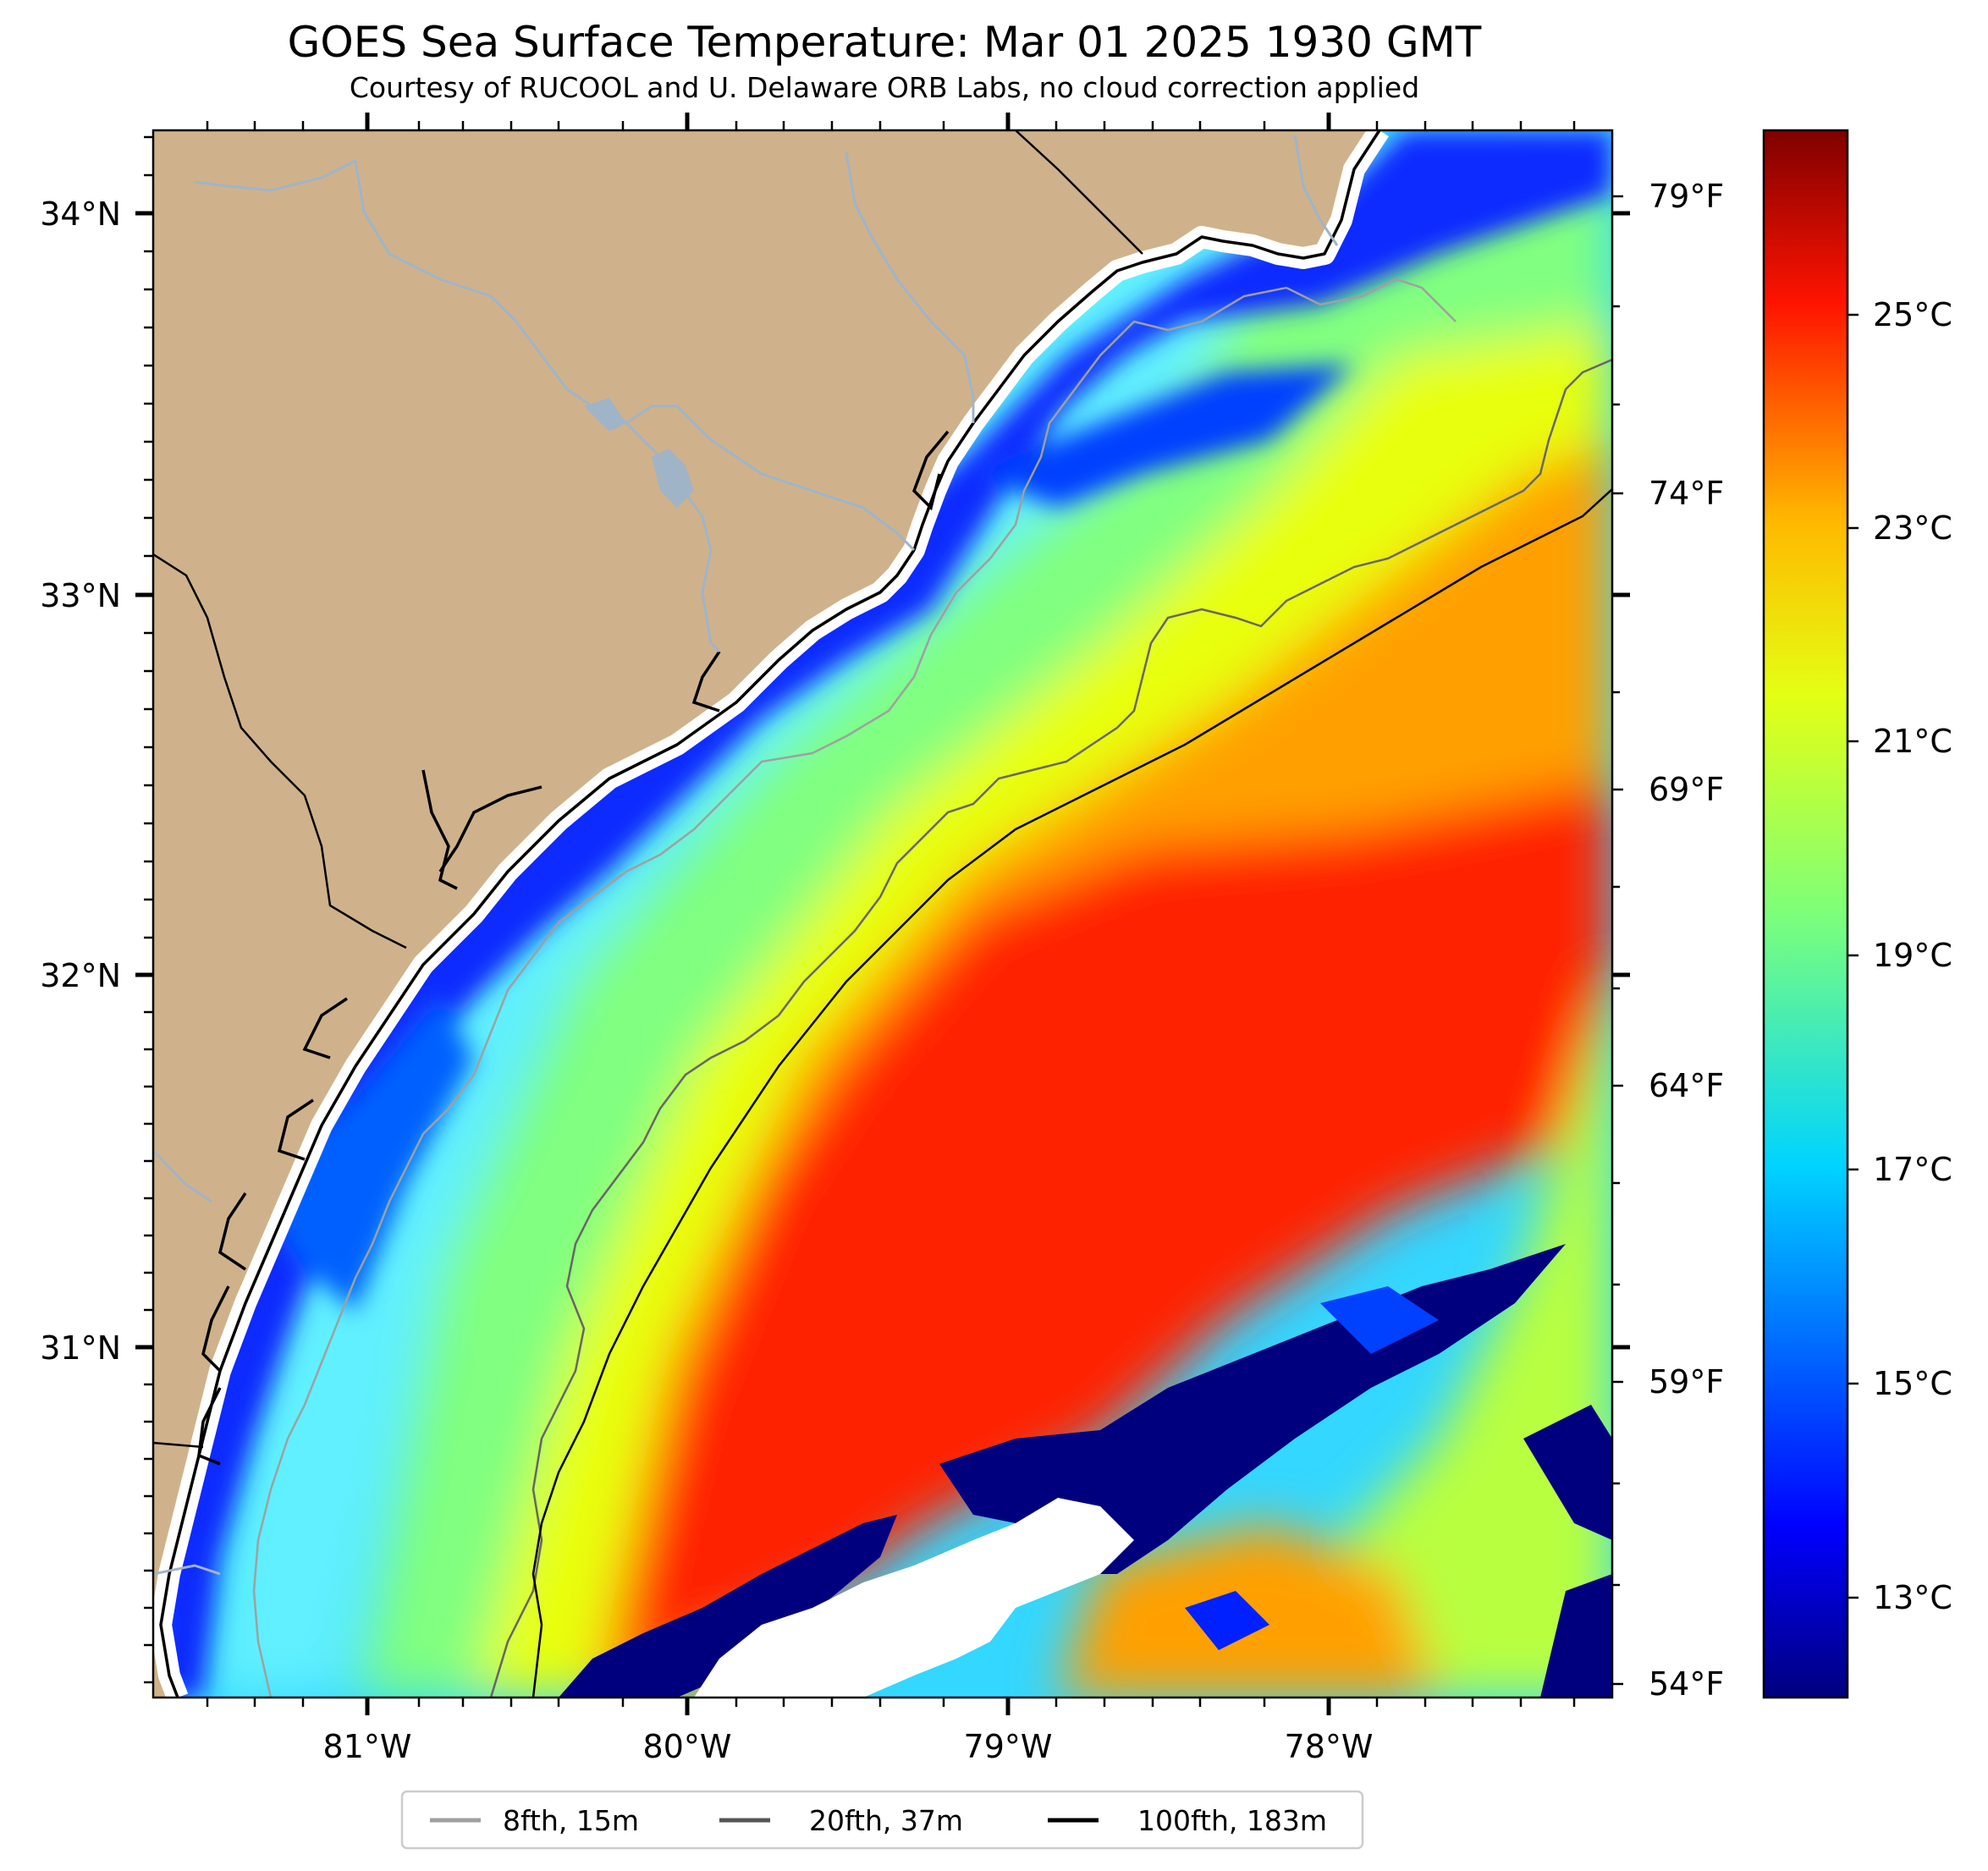  Describe the element at coordinates (80, 214) in the screenshot. I see `lat-label-34n: 34°N` at that location.